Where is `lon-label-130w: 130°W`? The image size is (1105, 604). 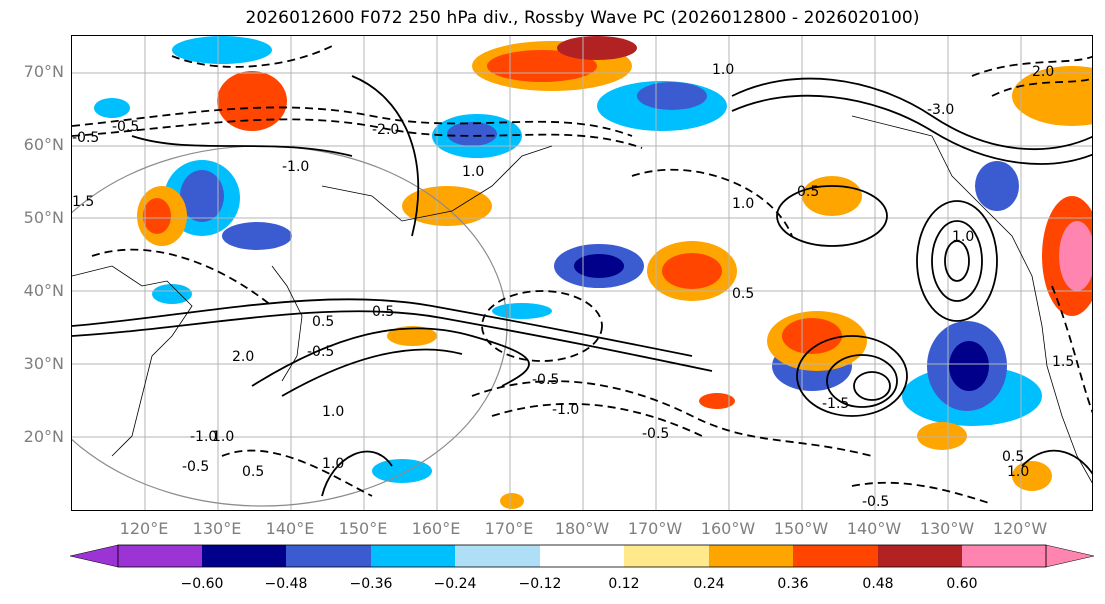
lon-label-130w: 130°W is located at coordinates (947, 528).